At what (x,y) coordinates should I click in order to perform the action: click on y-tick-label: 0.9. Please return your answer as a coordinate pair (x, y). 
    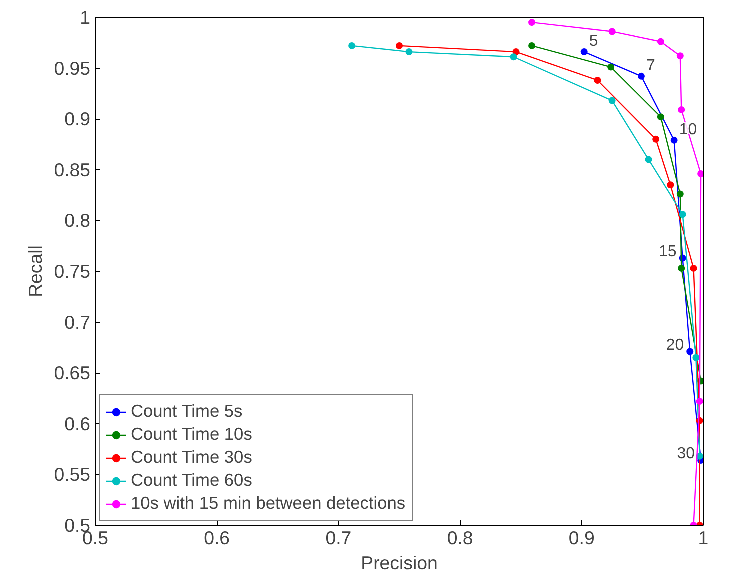
    Looking at the image, I should click on (77, 119).